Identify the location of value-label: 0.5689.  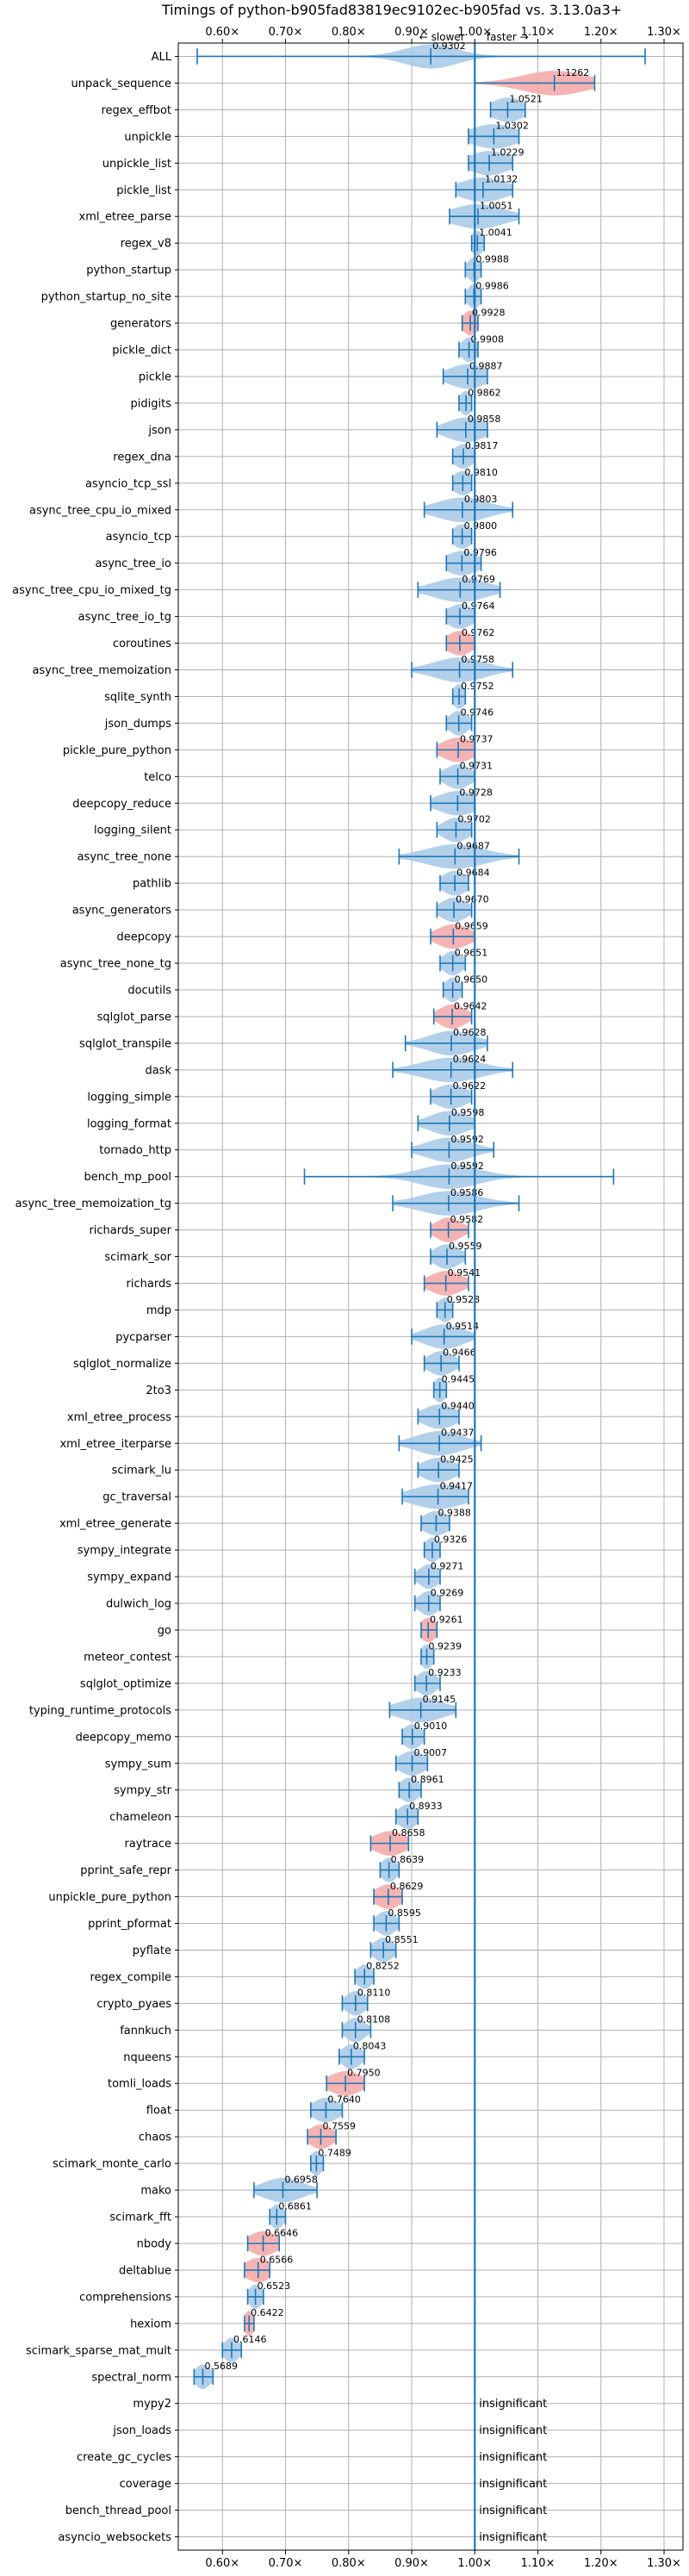
(221, 2367).